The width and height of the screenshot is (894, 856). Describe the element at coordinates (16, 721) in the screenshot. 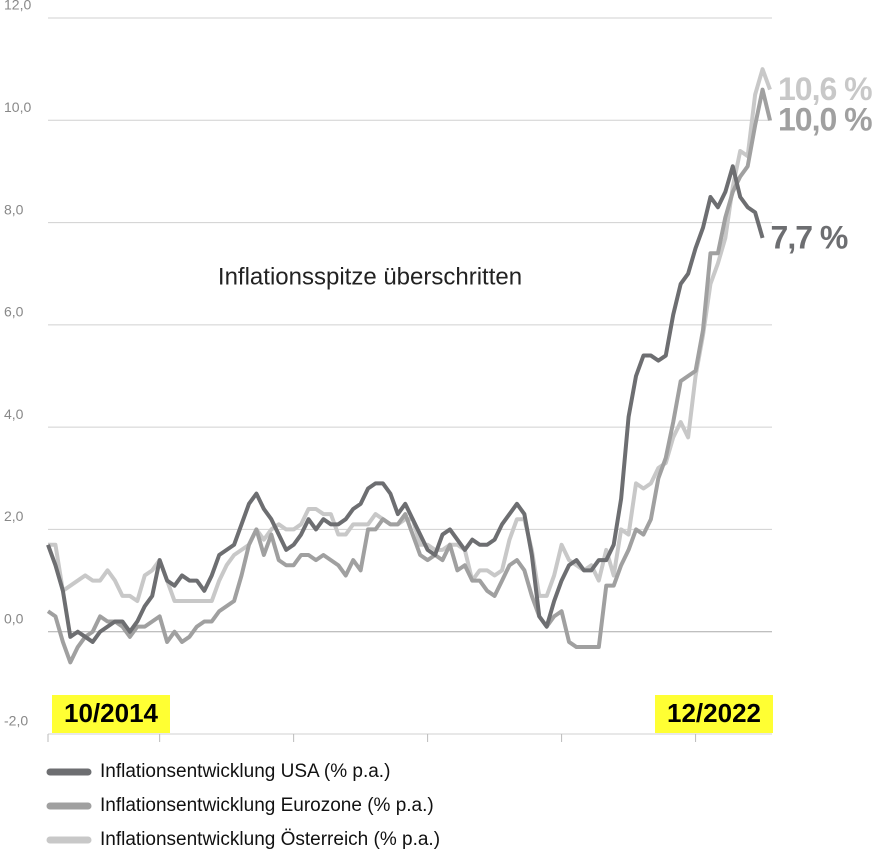

I see `y-tick-label: -2,0` at that location.